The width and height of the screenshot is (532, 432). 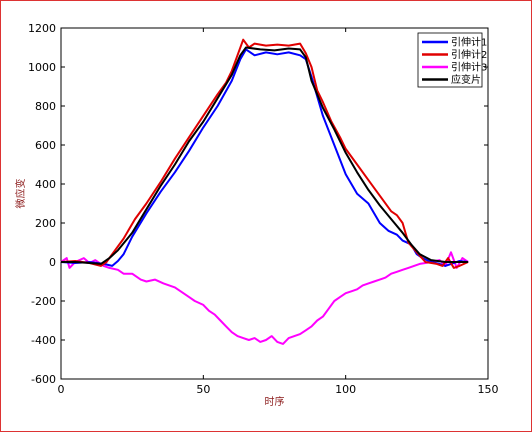 What do you see at coordinates (45, 145) in the screenshot?
I see `y-tick-label: 600` at bounding box center [45, 145].